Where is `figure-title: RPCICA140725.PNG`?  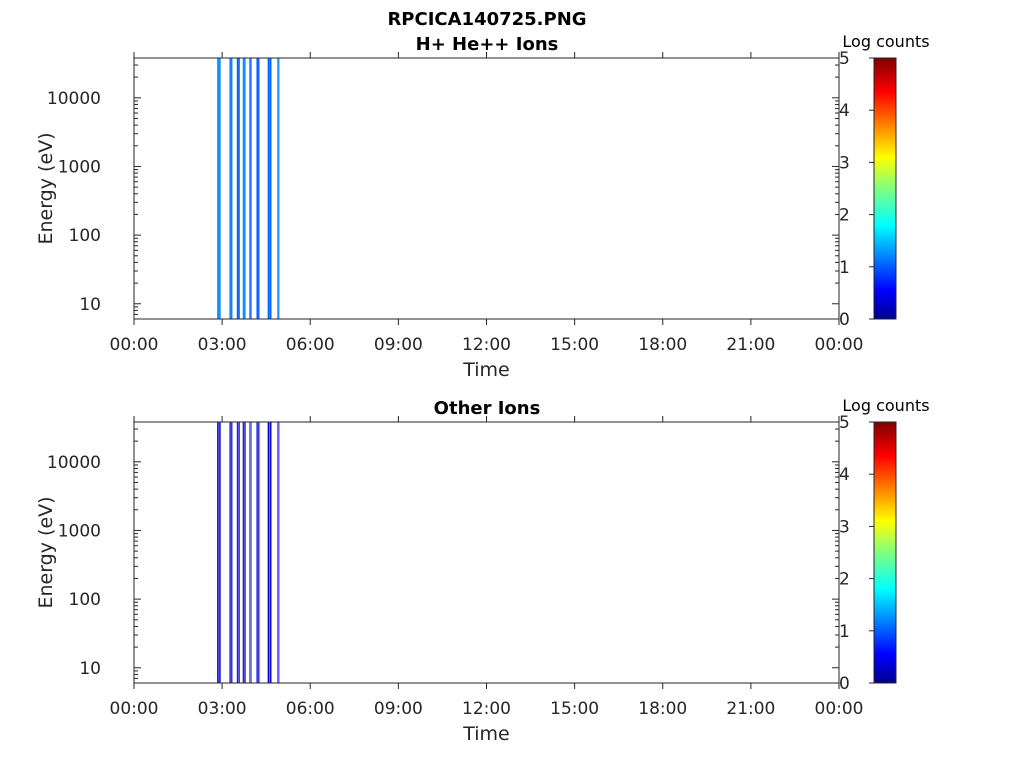 figure-title: RPCICA140725.PNG is located at coordinates (486, 19).